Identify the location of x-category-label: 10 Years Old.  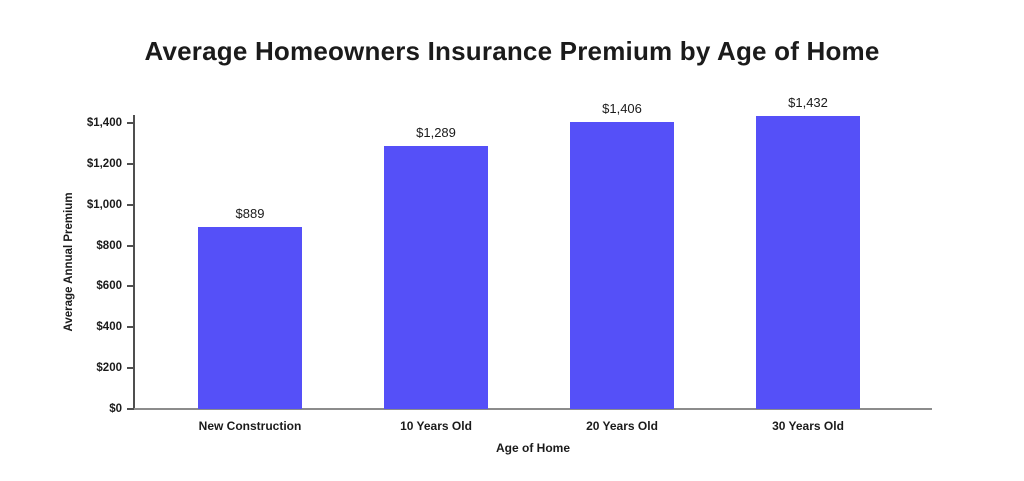
(436, 426).